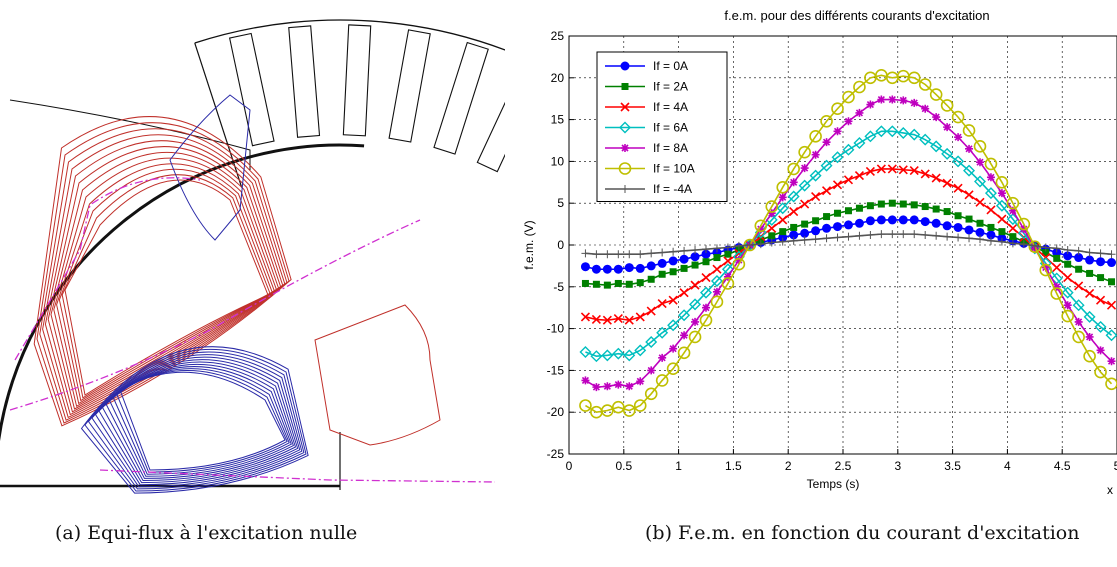 This screenshot has height=567, width=1117. Describe the element at coordinates (952, 466) in the screenshot. I see `x-tick-label: 3.5` at that location.